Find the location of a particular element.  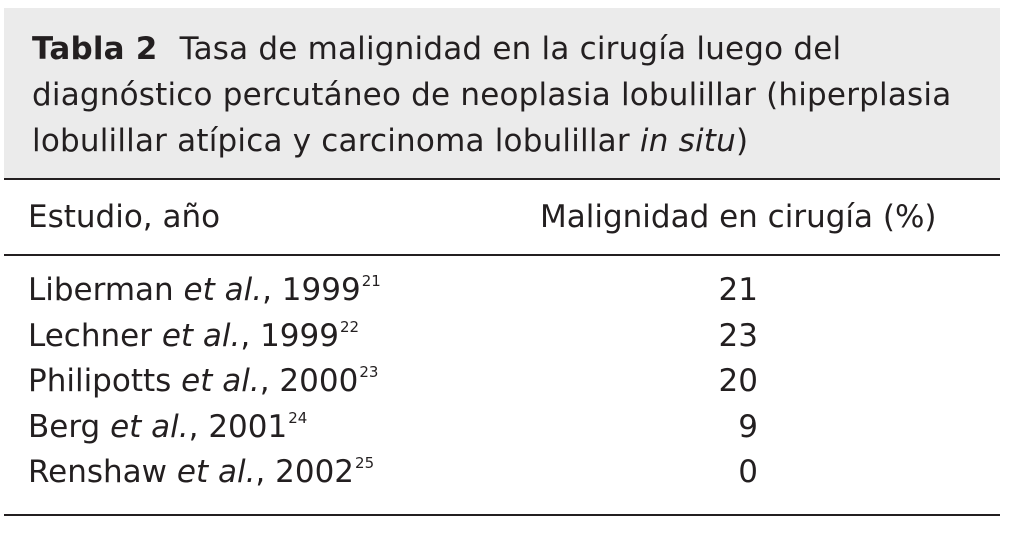

table-row: Philipotts et al., 200023 20 is located at coordinates (500, 381).